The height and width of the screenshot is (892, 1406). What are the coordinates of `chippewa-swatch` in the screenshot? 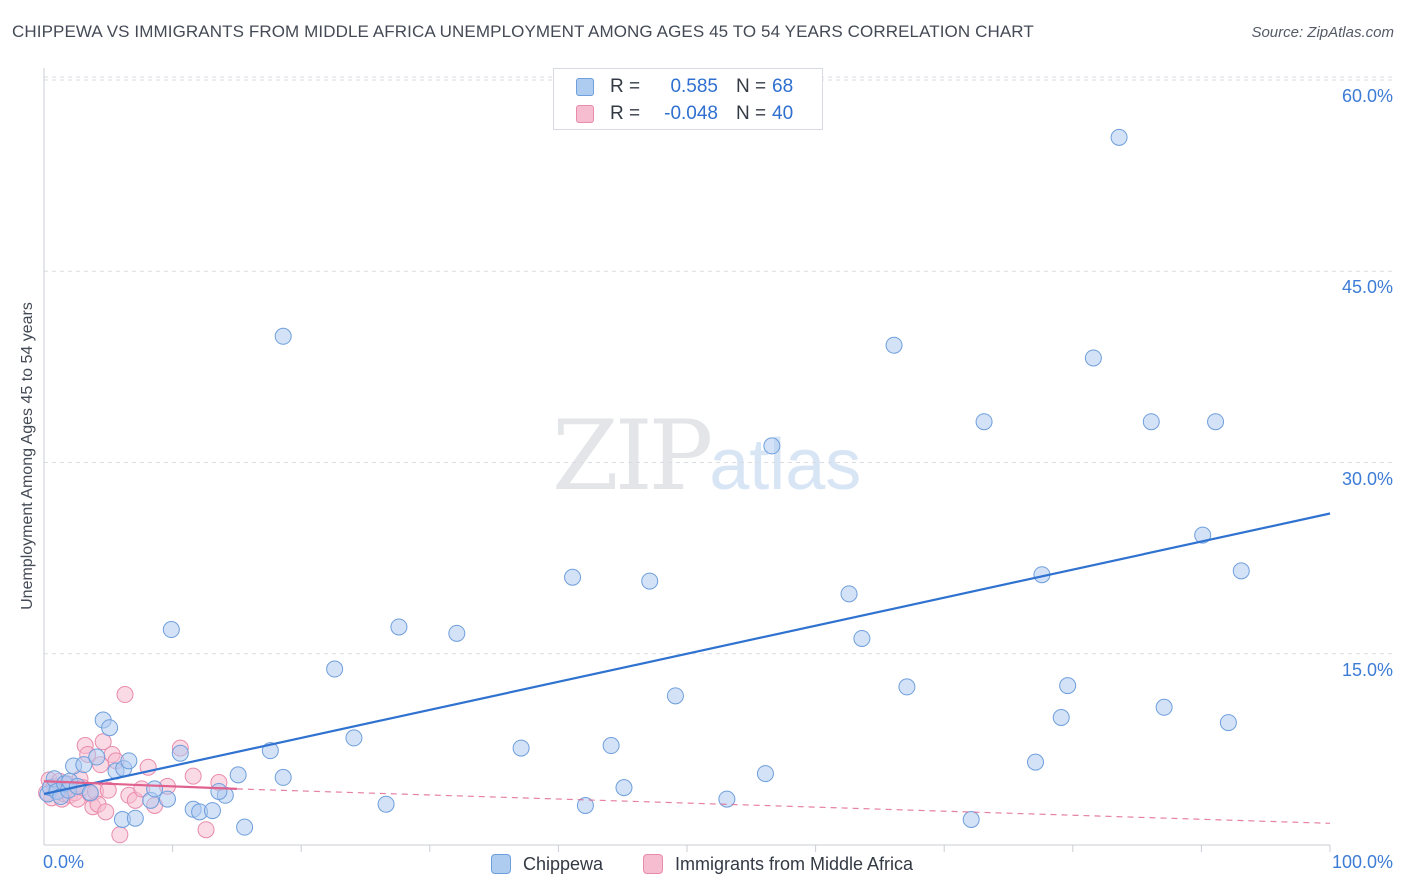 It's located at (585, 87).